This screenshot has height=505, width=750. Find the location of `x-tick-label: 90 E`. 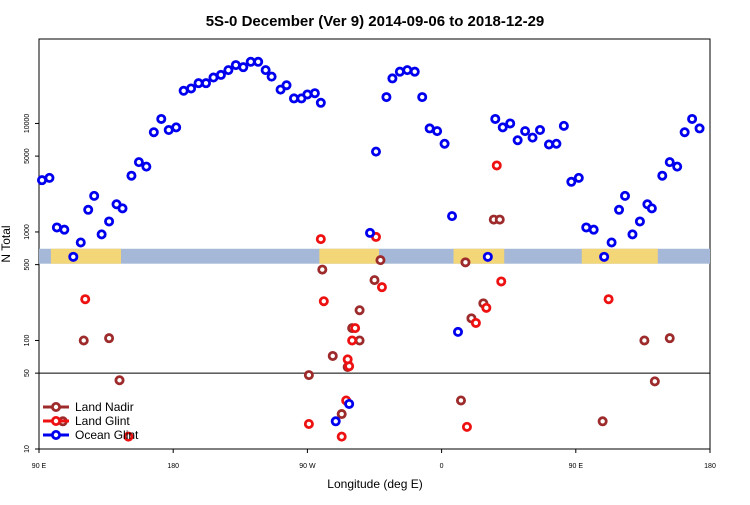

x-tick-label: 90 E is located at coordinates (39, 466).